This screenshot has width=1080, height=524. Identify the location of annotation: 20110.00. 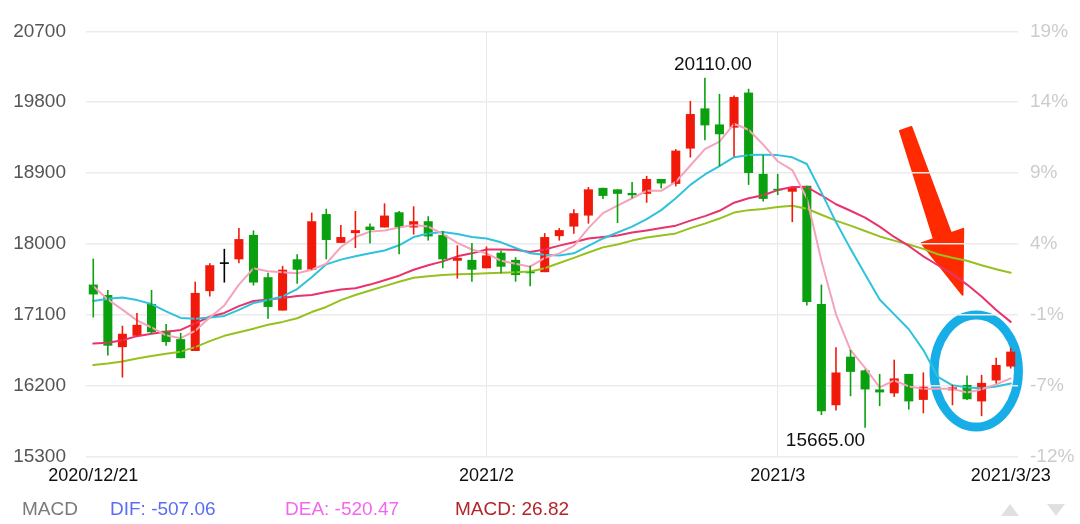
(712, 63).